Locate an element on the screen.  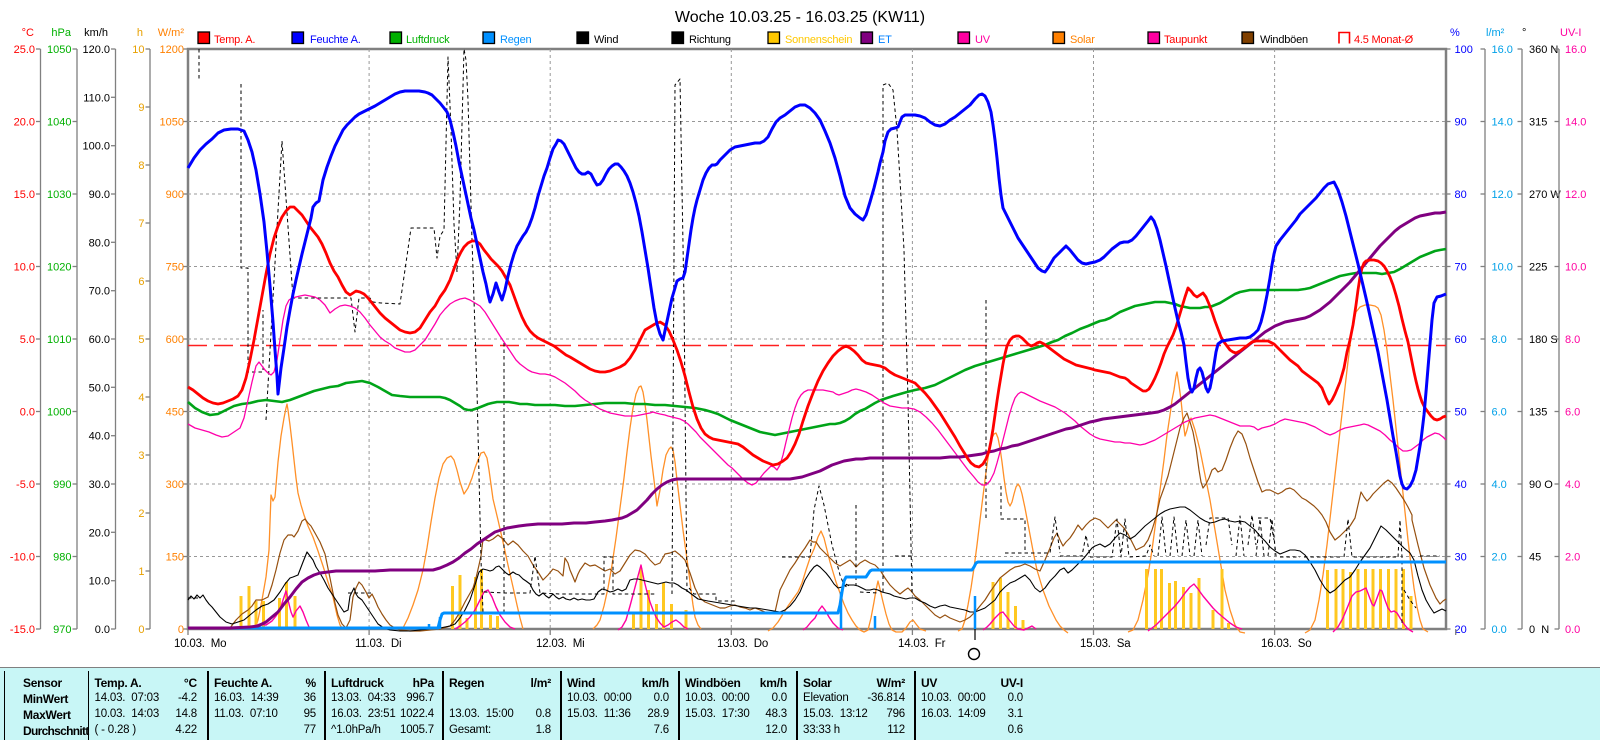
svg-text: 5 is located at coordinates (141, 340).